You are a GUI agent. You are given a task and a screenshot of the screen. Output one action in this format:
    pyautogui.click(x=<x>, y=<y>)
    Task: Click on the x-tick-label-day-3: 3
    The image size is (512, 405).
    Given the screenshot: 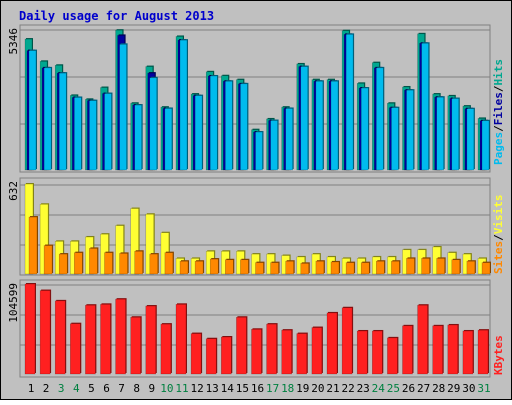 What is the action you would take?
    pyautogui.click(x=61, y=388)
    